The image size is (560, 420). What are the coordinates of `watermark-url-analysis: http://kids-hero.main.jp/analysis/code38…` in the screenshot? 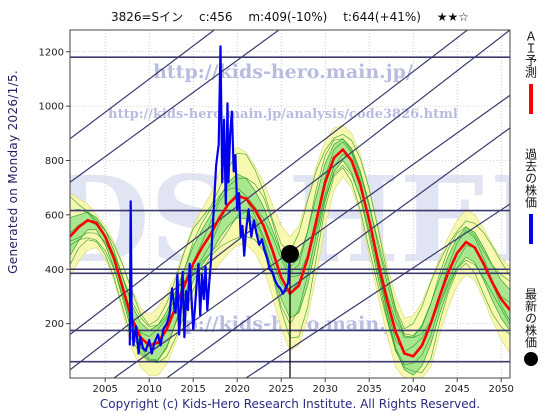 It's located at (283, 114).